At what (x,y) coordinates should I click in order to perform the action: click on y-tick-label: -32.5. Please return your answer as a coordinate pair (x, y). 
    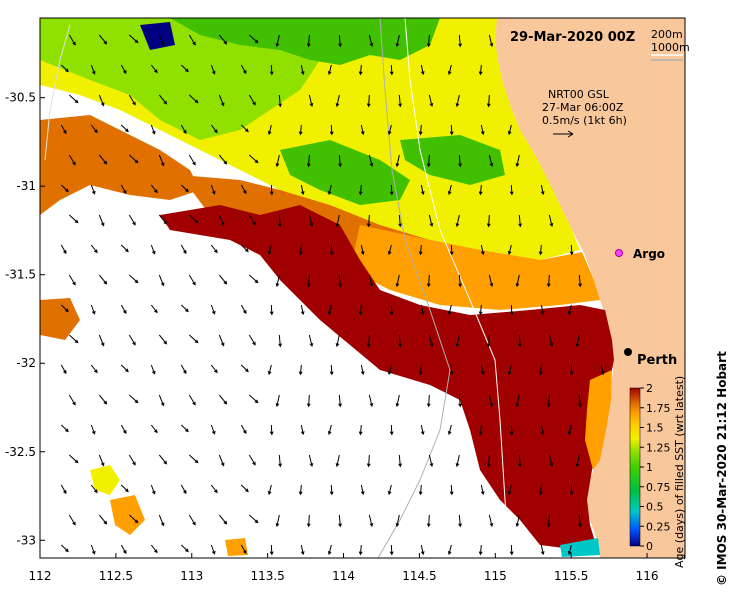
    Looking at the image, I should click on (20, 452).